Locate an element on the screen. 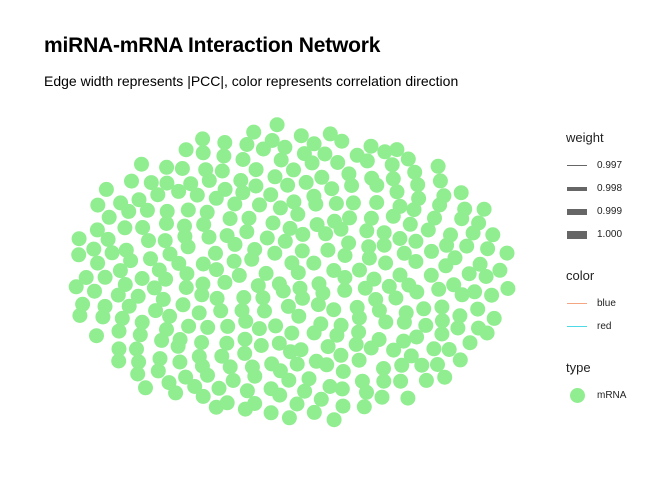  color-legend-label: blue is located at coordinates (606, 303).